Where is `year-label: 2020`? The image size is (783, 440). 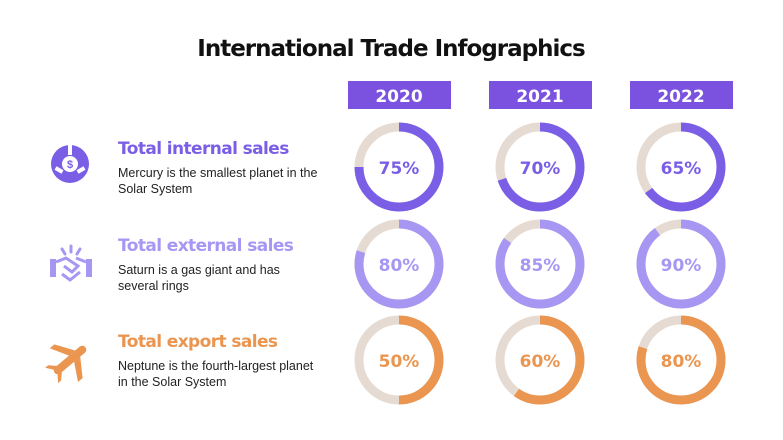 year-label: 2020 is located at coordinates (398, 97).